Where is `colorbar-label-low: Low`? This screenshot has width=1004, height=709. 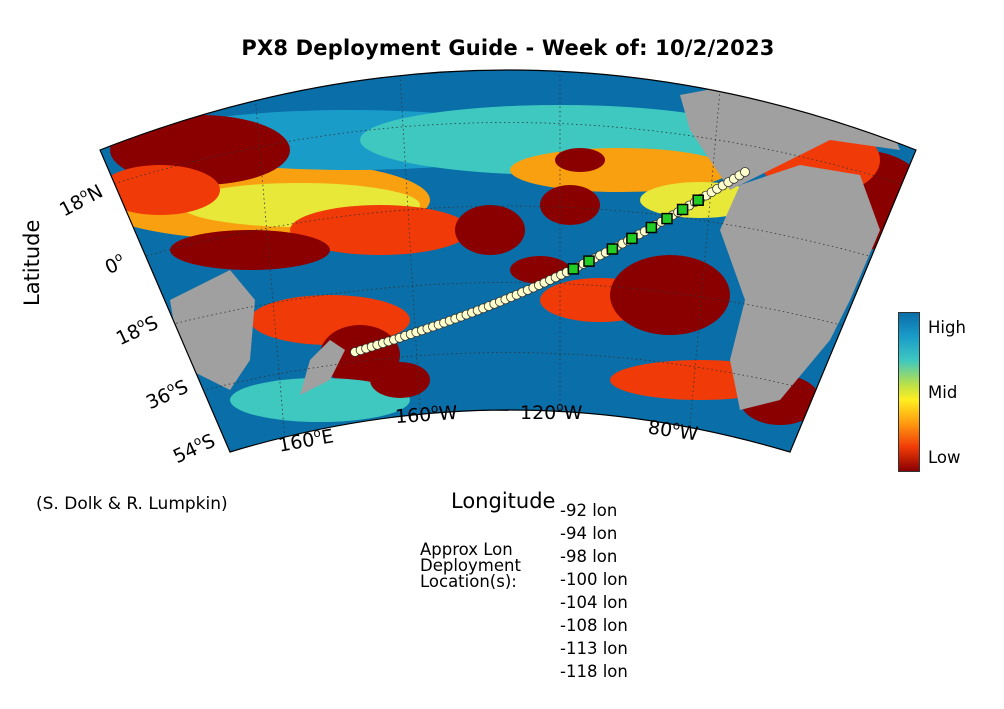
colorbar-label-low: Low is located at coordinates (944, 457).